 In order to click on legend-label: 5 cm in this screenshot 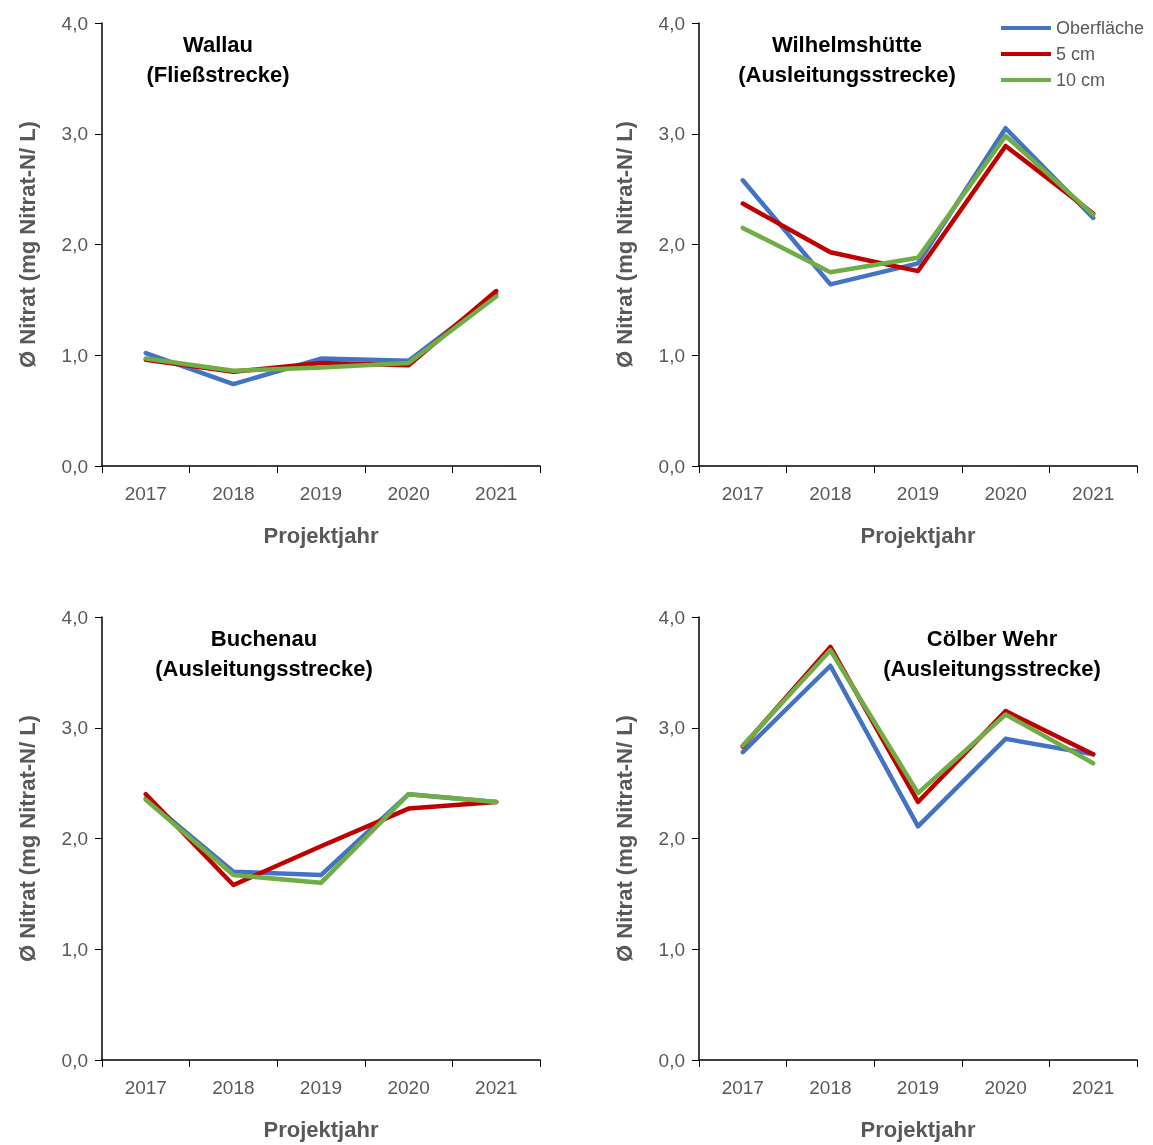, I will do `click(1075, 54)`.